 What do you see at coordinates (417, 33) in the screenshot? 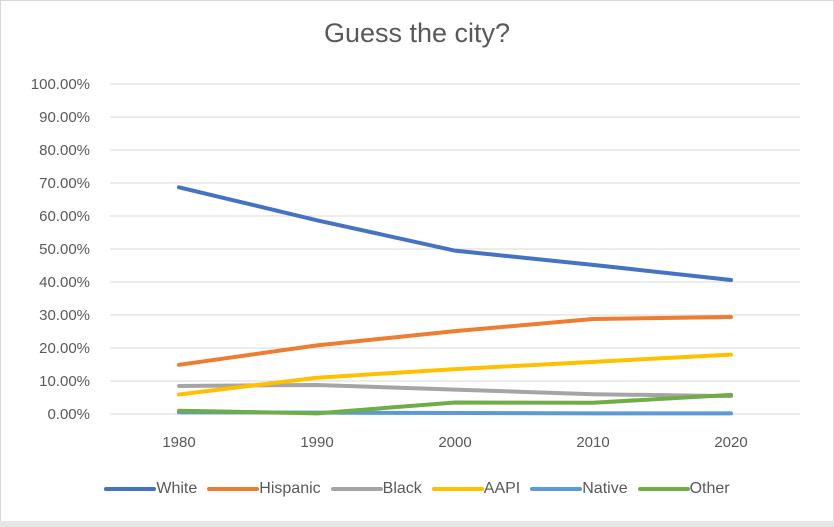
I see `chart-title: Guess the city?` at bounding box center [417, 33].